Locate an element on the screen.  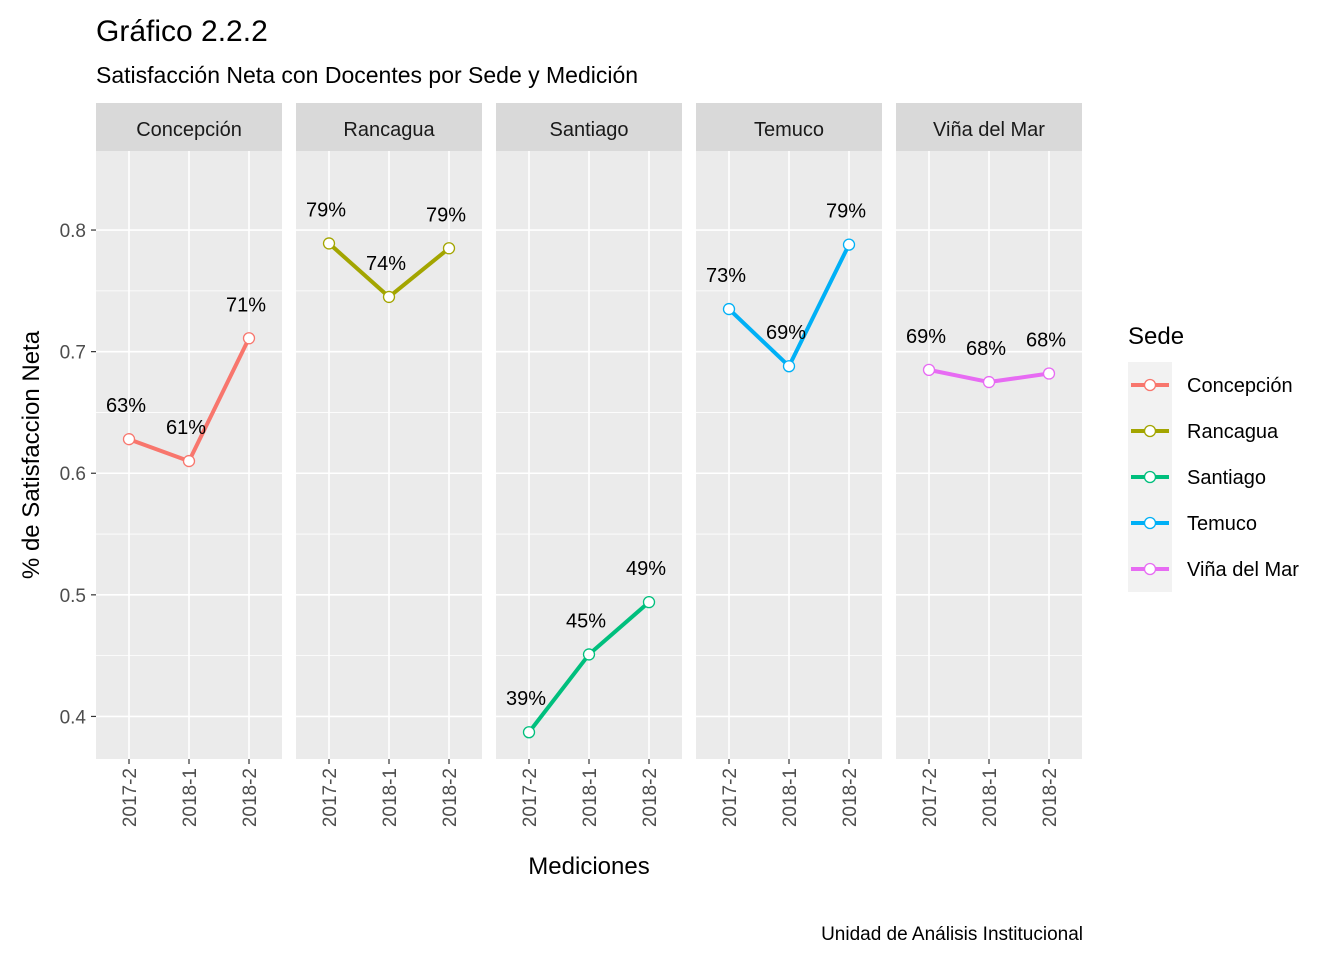
data-label: 71% is located at coordinates (246, 305).